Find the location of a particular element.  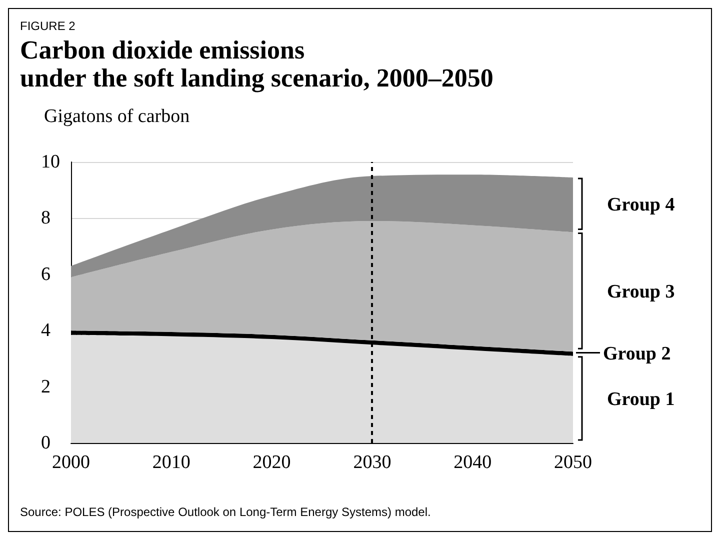

series-label: Group 3 is located at coordinates (641, 291).